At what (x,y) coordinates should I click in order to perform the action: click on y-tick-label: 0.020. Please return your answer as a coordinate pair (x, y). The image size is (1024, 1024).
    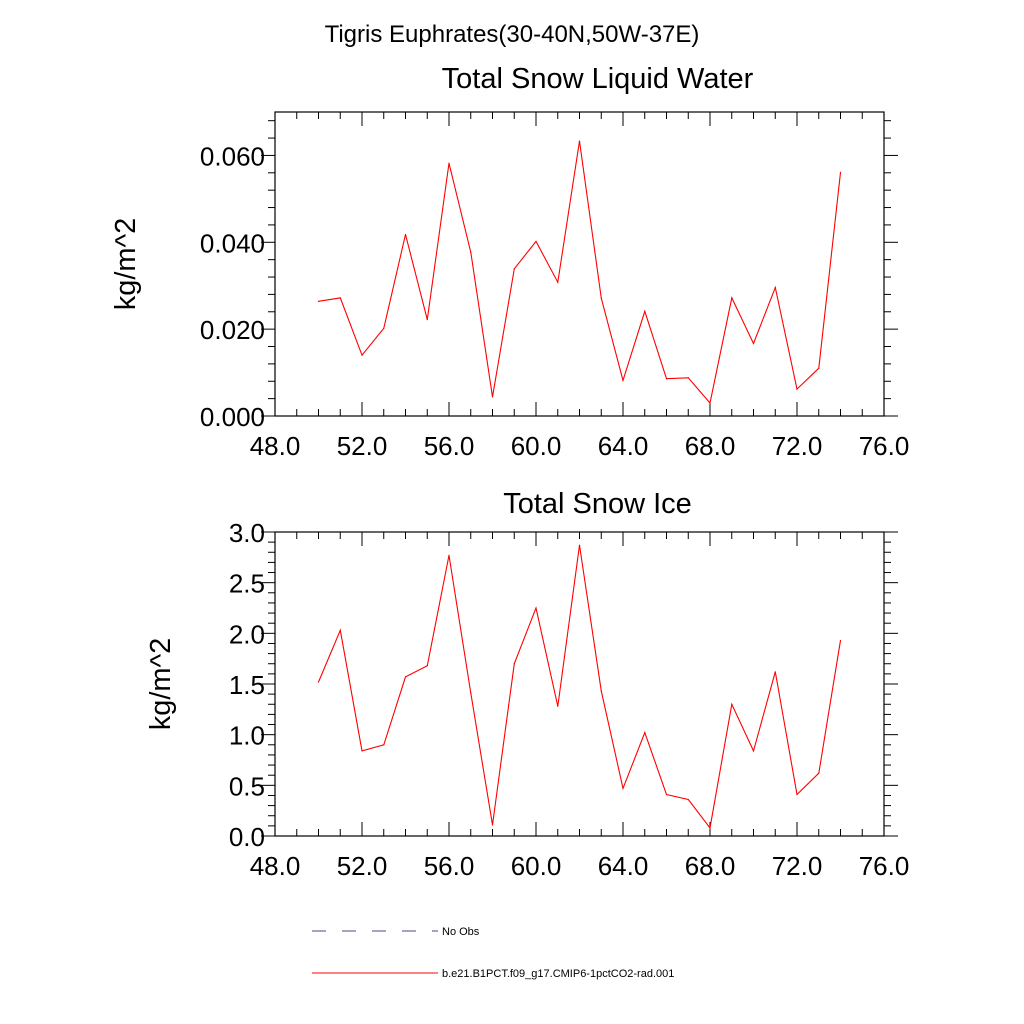
    Looking at the image, I should click on (232, 330).